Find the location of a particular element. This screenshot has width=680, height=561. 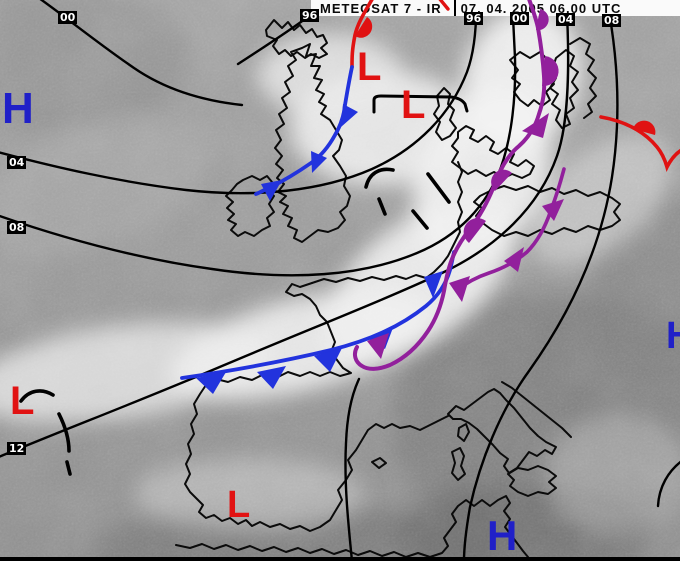

coastline-great-britain is located at coordinates (312, 143).